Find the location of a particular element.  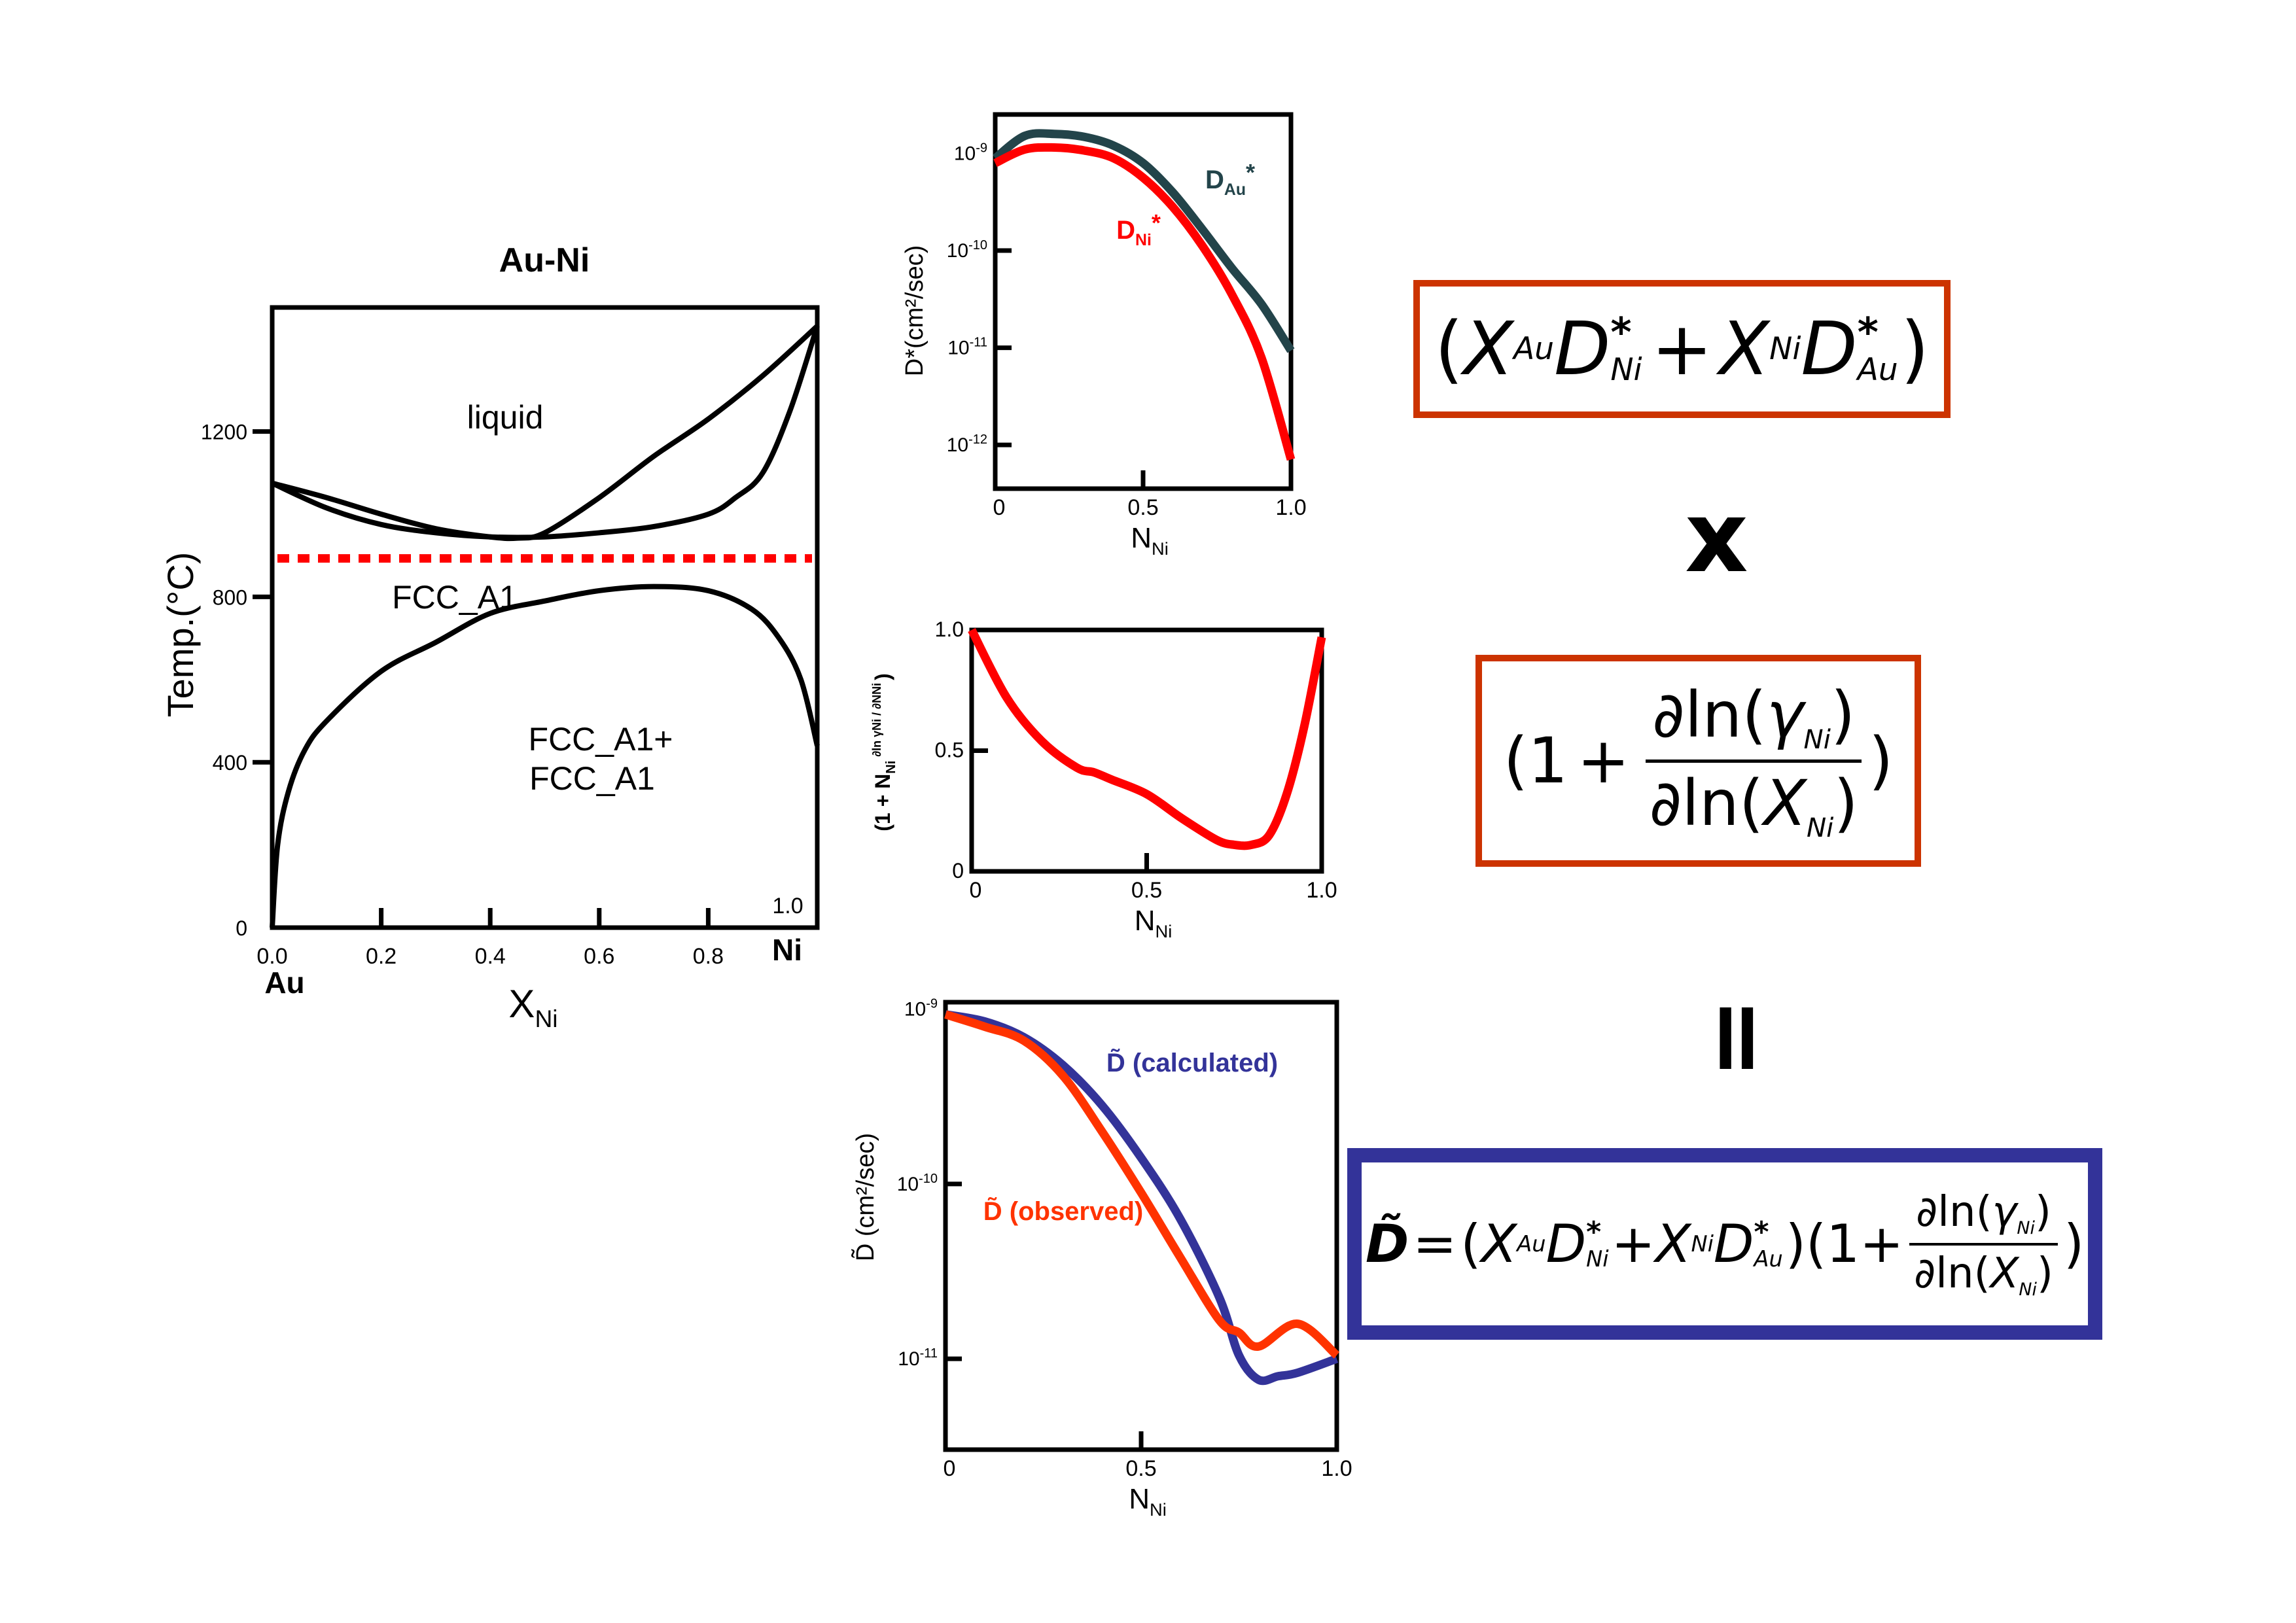

x-tick-label-text: 0.2 is located at coordinates (381, 956).